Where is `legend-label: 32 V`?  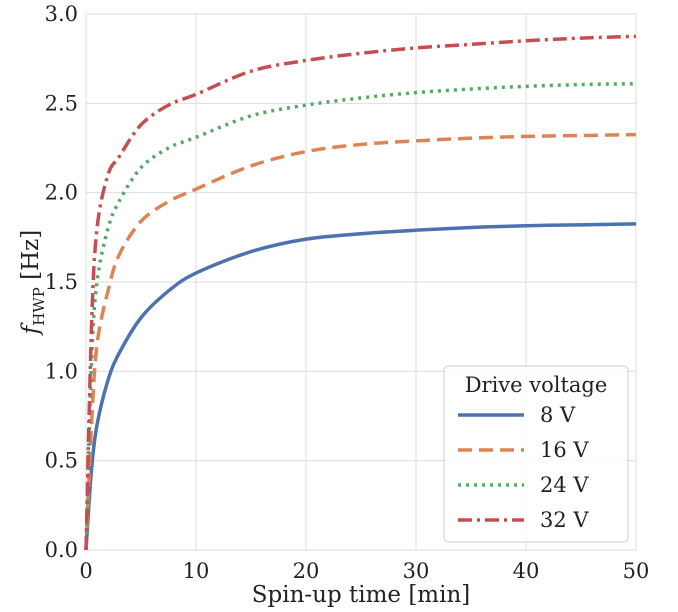 legend-label: 32 V is located at coordinates (564, 520).